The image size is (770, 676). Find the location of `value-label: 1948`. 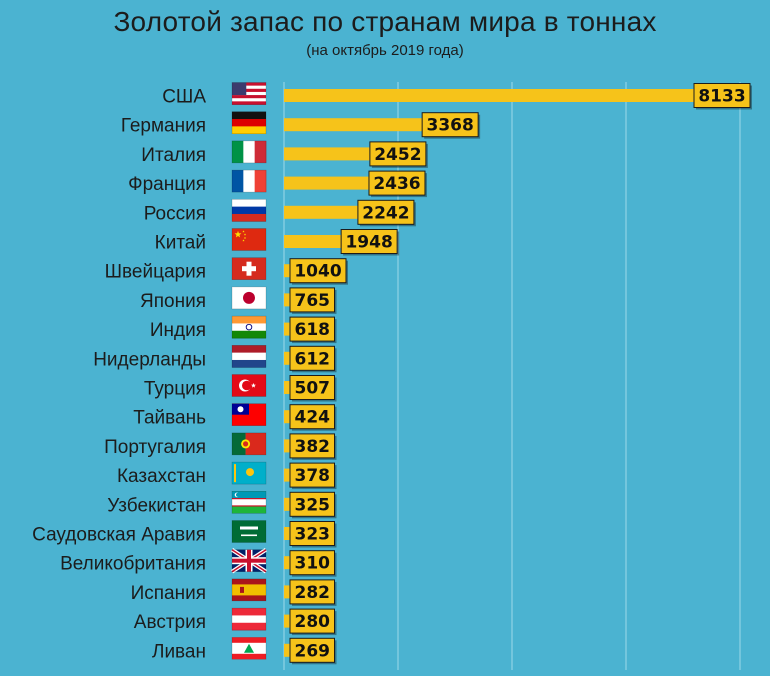

value-label: 1948 is located at coordinates (370, 242).